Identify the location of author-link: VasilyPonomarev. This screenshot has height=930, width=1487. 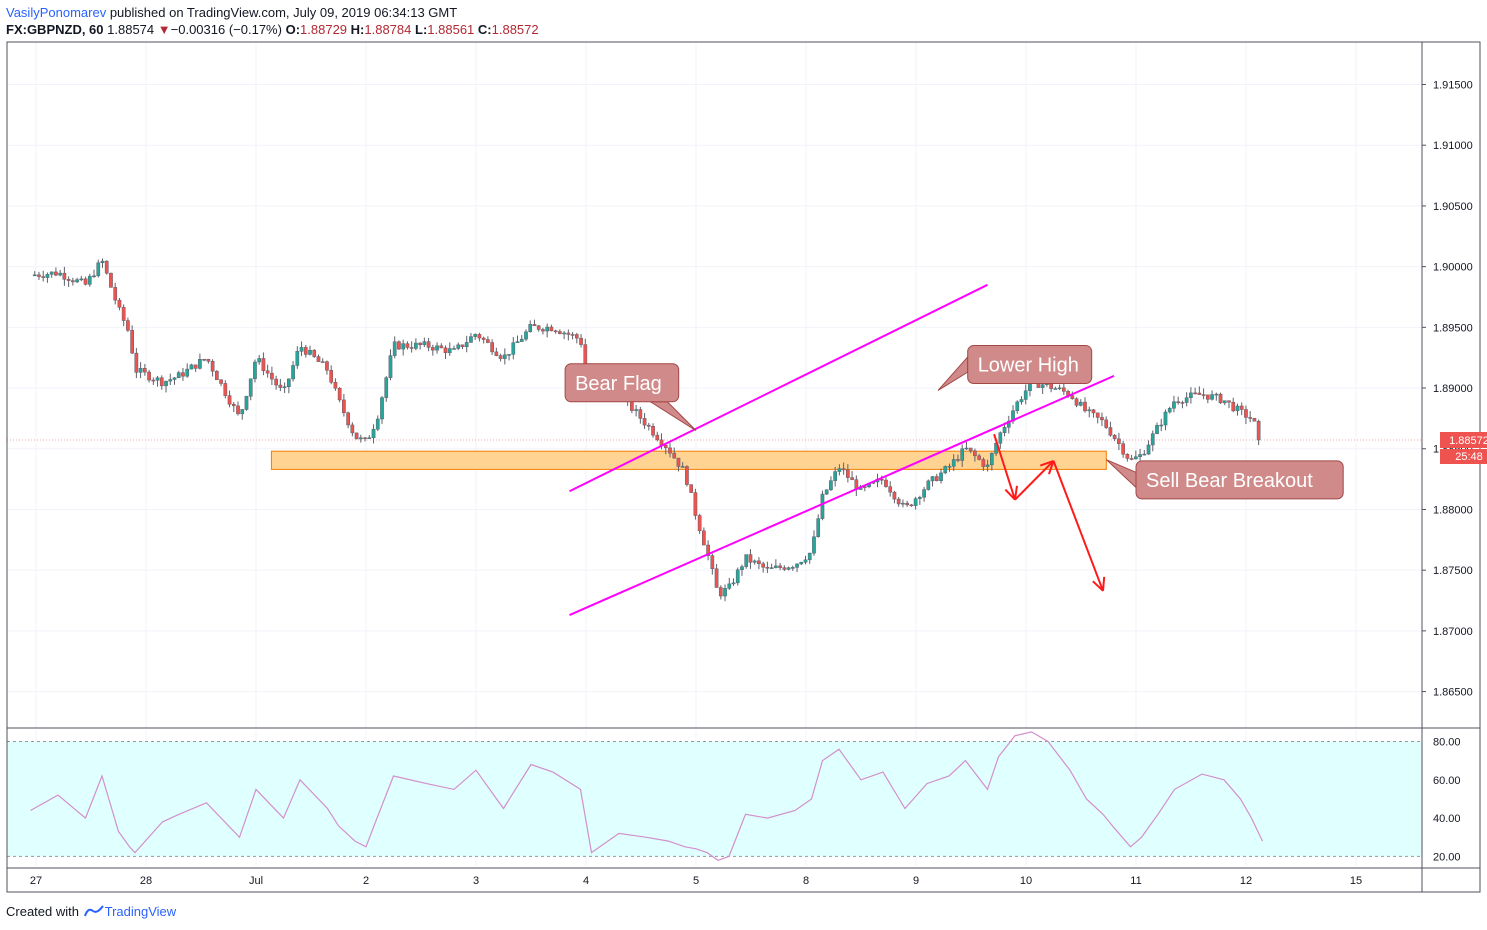
(56, 12).